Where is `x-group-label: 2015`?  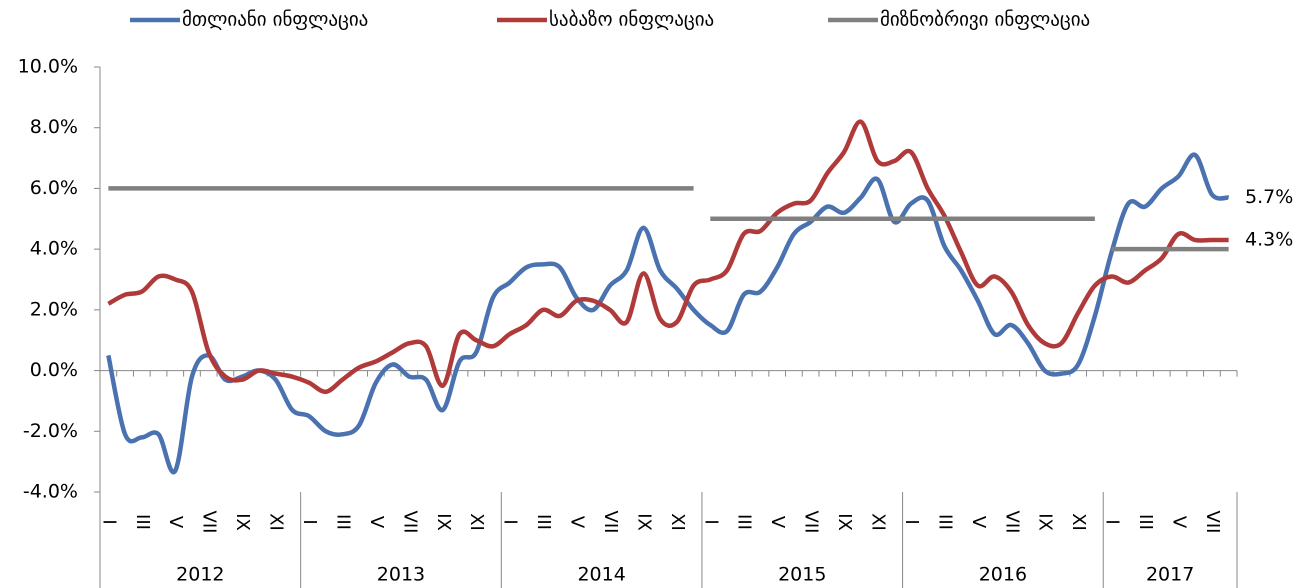
x-group-label: 2015 is located at coordinates (802, 575).